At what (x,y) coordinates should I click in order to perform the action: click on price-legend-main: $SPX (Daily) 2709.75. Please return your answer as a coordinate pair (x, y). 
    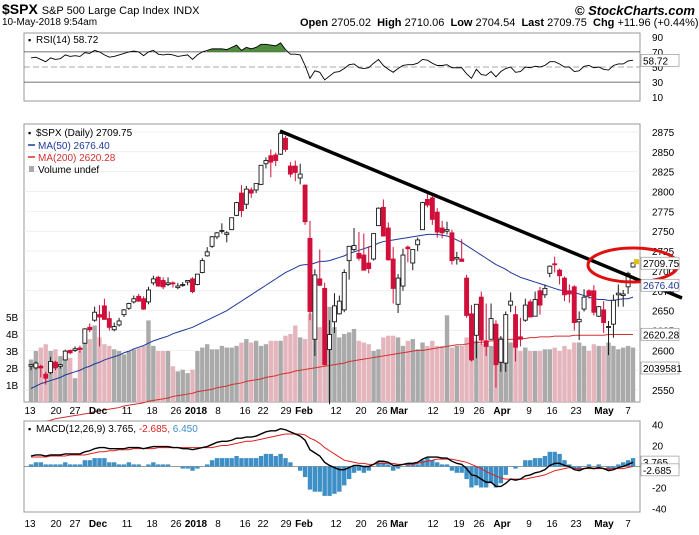
    Looking at the image, I should click on (84, 133).